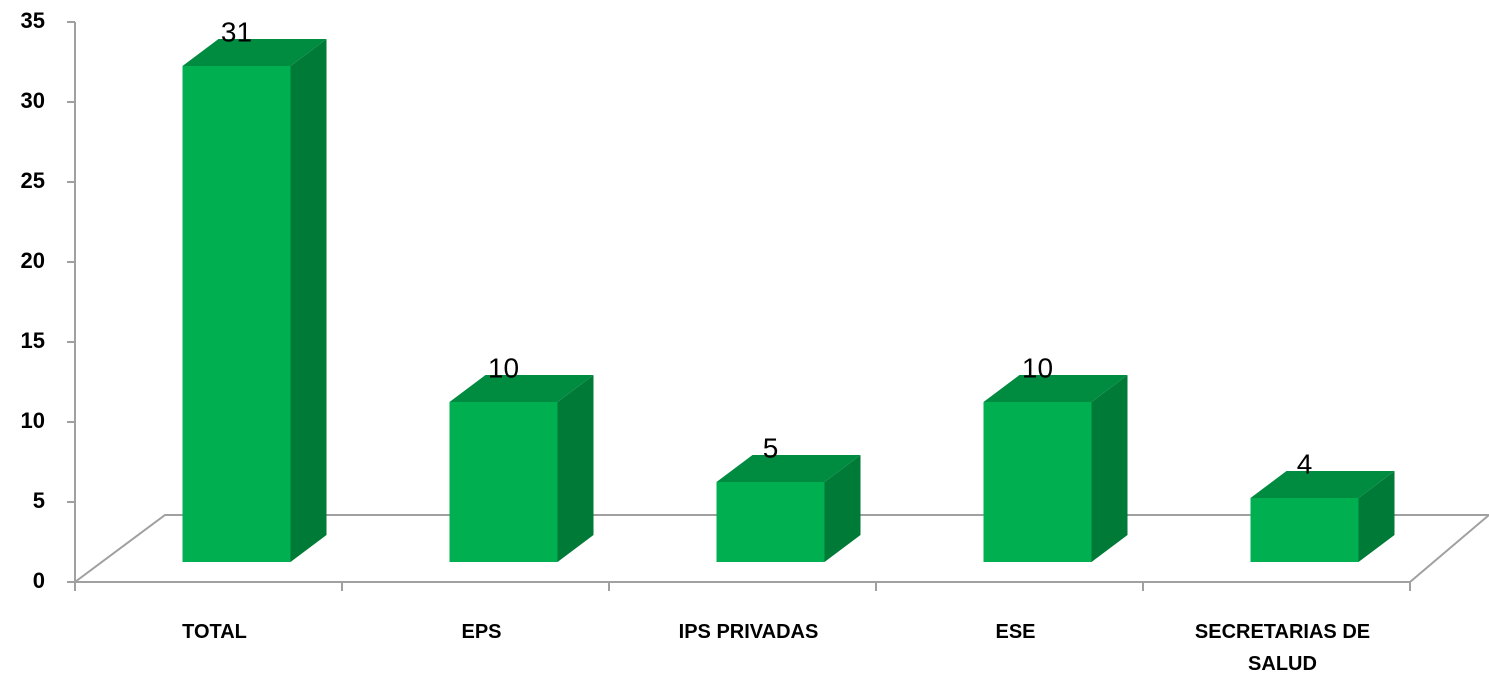  What do you see at coordinates (39, 500) in the screenshot?
I see `y-tick-label: 5` at bounding box center [39, 500].